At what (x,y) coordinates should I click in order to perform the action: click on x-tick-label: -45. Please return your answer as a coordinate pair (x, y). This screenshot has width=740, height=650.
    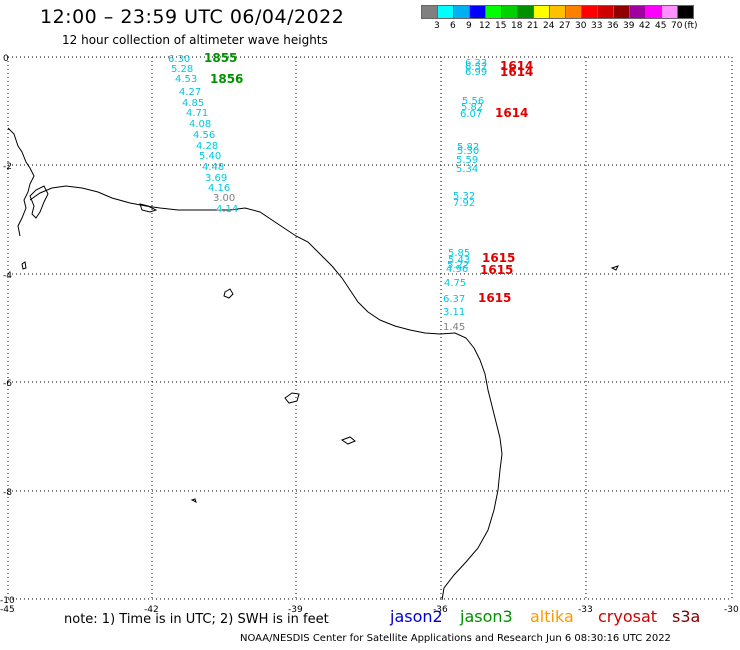
    Looking at the image, I should click on (7, 610).